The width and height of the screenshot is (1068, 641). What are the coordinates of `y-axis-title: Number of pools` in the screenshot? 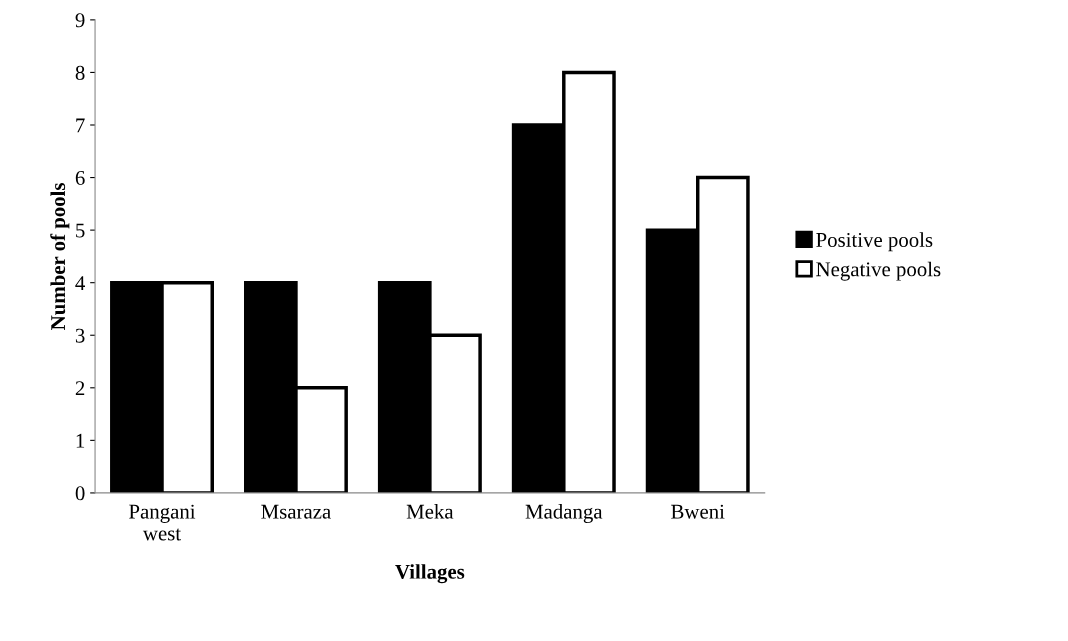 It's located at (60, 256).